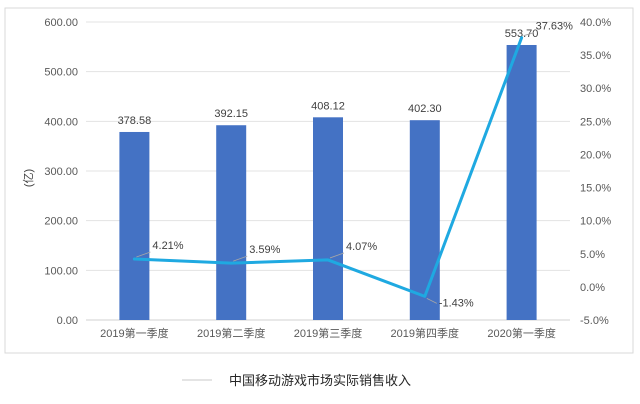 This screenshot has height=404, width=640. What do you see at coordinates (264, 250) in the screenshot?
I see `line-value-label: 3.59%` at bounding box center [264, 250].